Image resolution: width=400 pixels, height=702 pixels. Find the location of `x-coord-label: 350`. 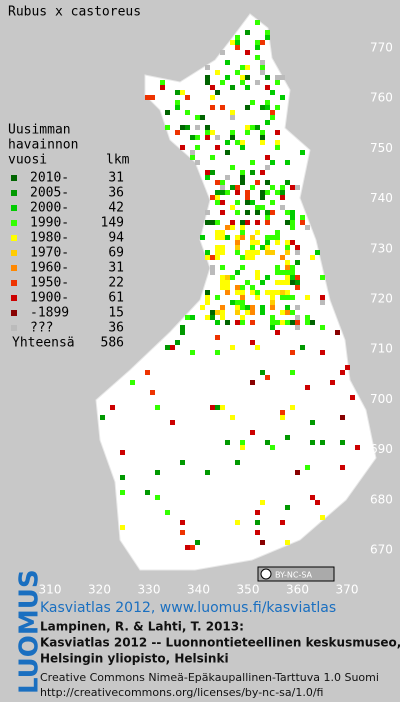

x-coord-label: 350 is located at coordinates (248, 590).